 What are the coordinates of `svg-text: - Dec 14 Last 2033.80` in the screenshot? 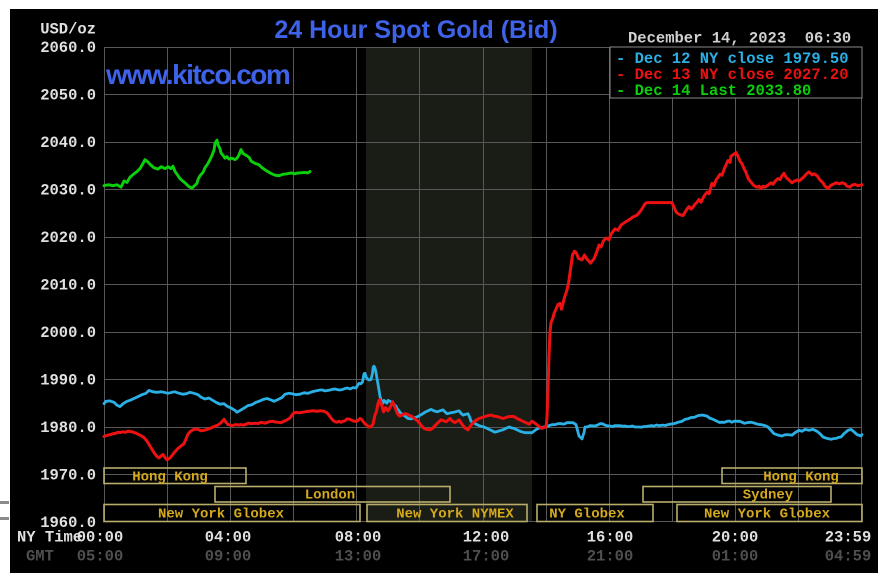 It's located at (713, 91).